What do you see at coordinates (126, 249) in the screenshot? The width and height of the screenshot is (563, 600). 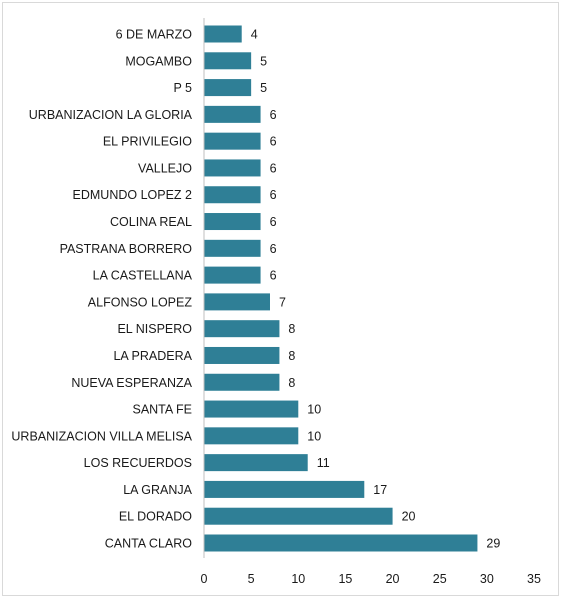 I see `category-label: PASTRANA BORRERO` at bounding box center [126, 249].